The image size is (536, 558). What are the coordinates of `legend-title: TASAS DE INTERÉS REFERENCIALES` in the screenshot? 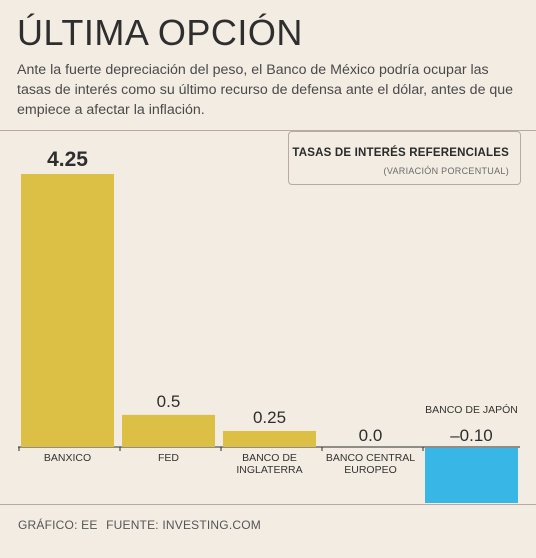 It's located at (400, 153).